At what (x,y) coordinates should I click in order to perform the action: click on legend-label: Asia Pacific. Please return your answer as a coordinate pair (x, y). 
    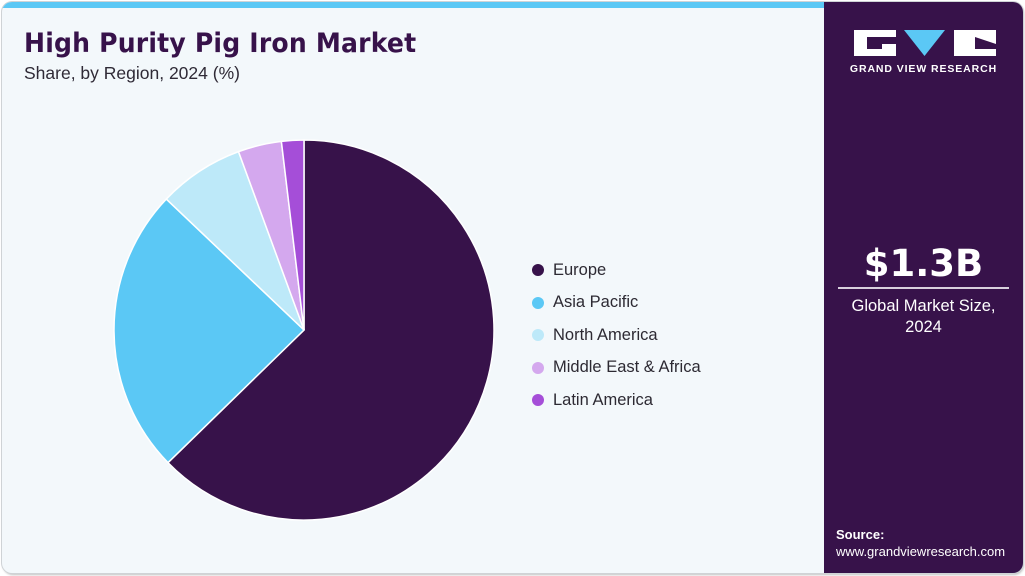
    Looking at the image, I should click on (596, 302).